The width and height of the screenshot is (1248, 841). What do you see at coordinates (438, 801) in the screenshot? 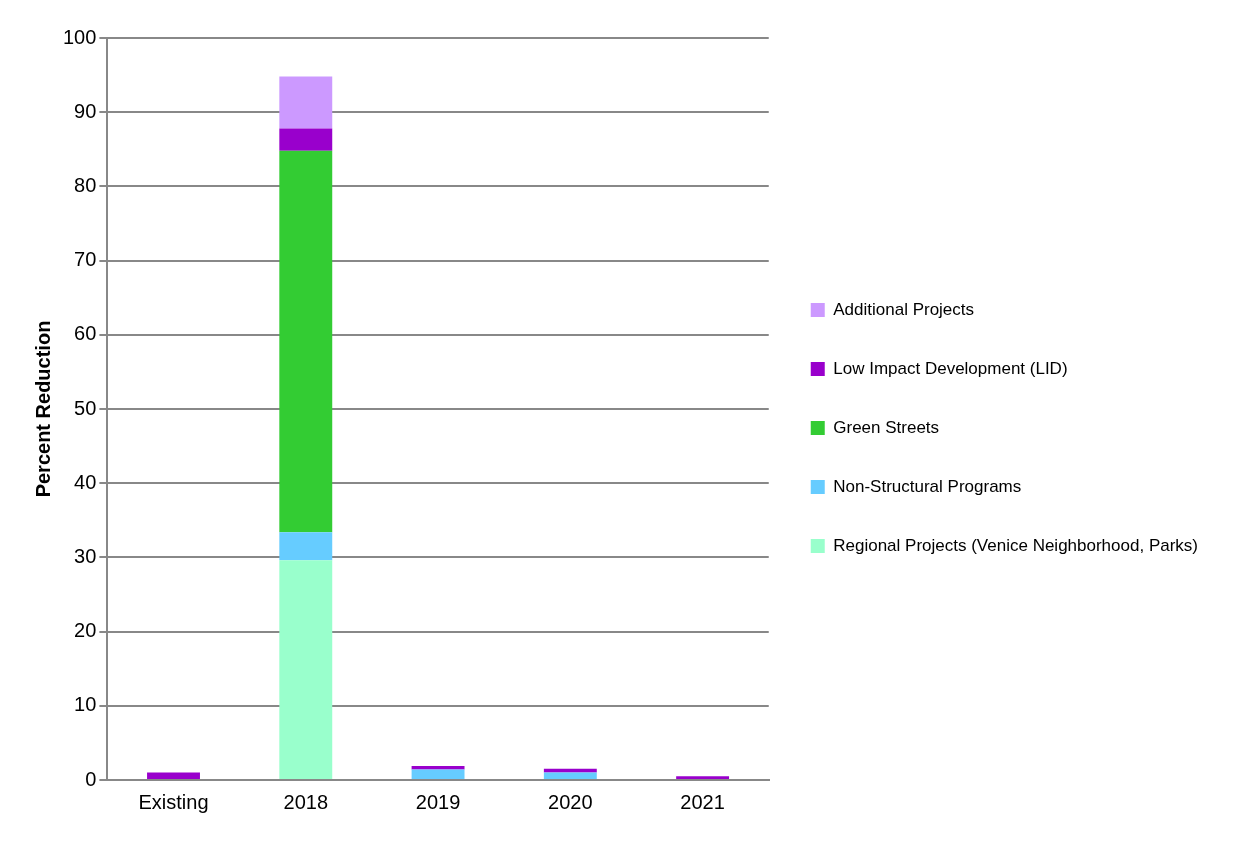
I see `x-tick-label: 2019` at bounding box center [438, 801].